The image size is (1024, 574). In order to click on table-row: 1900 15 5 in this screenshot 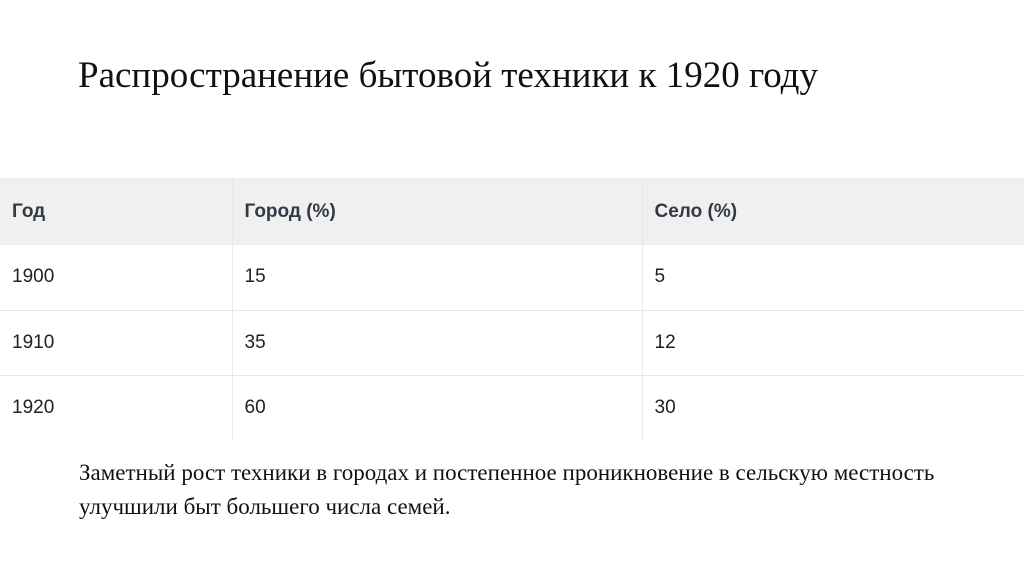, I will do `click(512, 277)`.